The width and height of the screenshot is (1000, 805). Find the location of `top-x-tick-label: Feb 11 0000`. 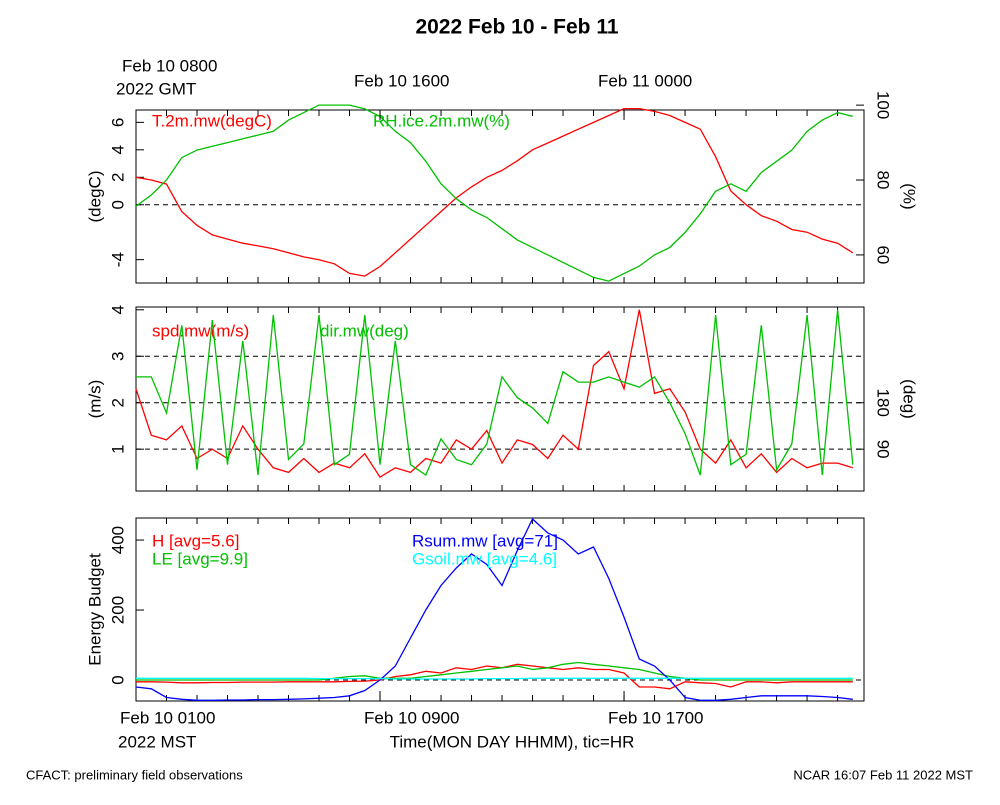

top-x-tick-label: Feb 11 0000 is located at coordinates (645, 80).